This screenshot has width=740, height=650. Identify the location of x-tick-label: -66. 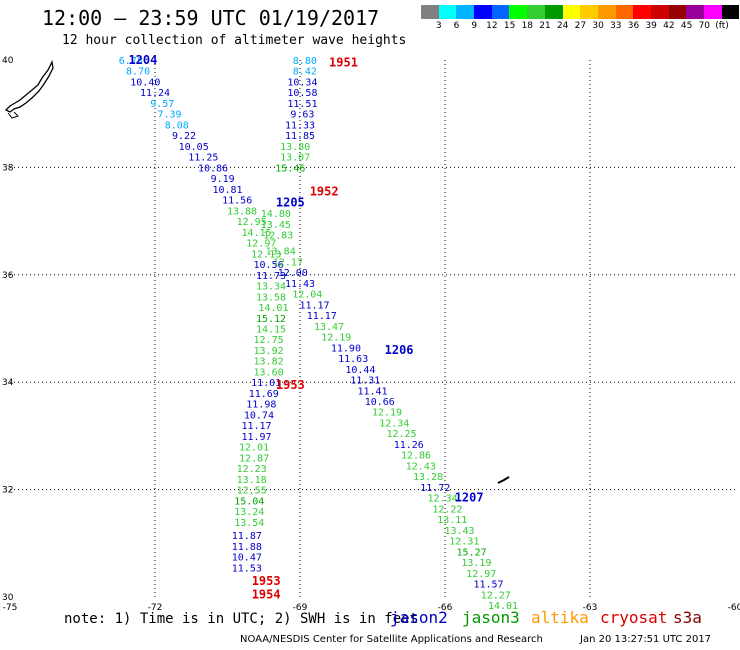
(445, 608).